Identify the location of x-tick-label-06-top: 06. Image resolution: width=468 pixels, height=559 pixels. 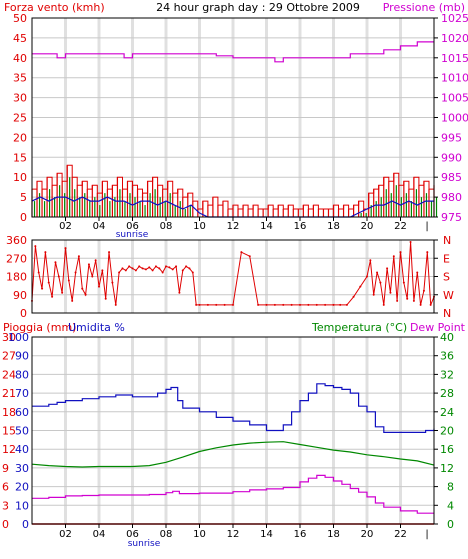
(132, 226).